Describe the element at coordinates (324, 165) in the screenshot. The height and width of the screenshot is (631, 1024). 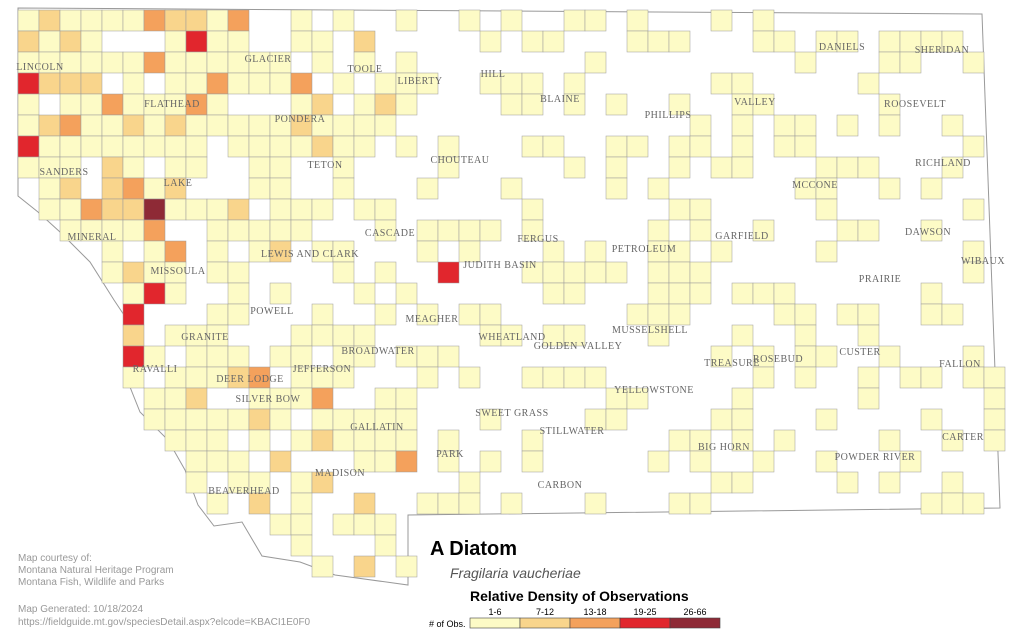
I see `county-label: TETON` at that location.